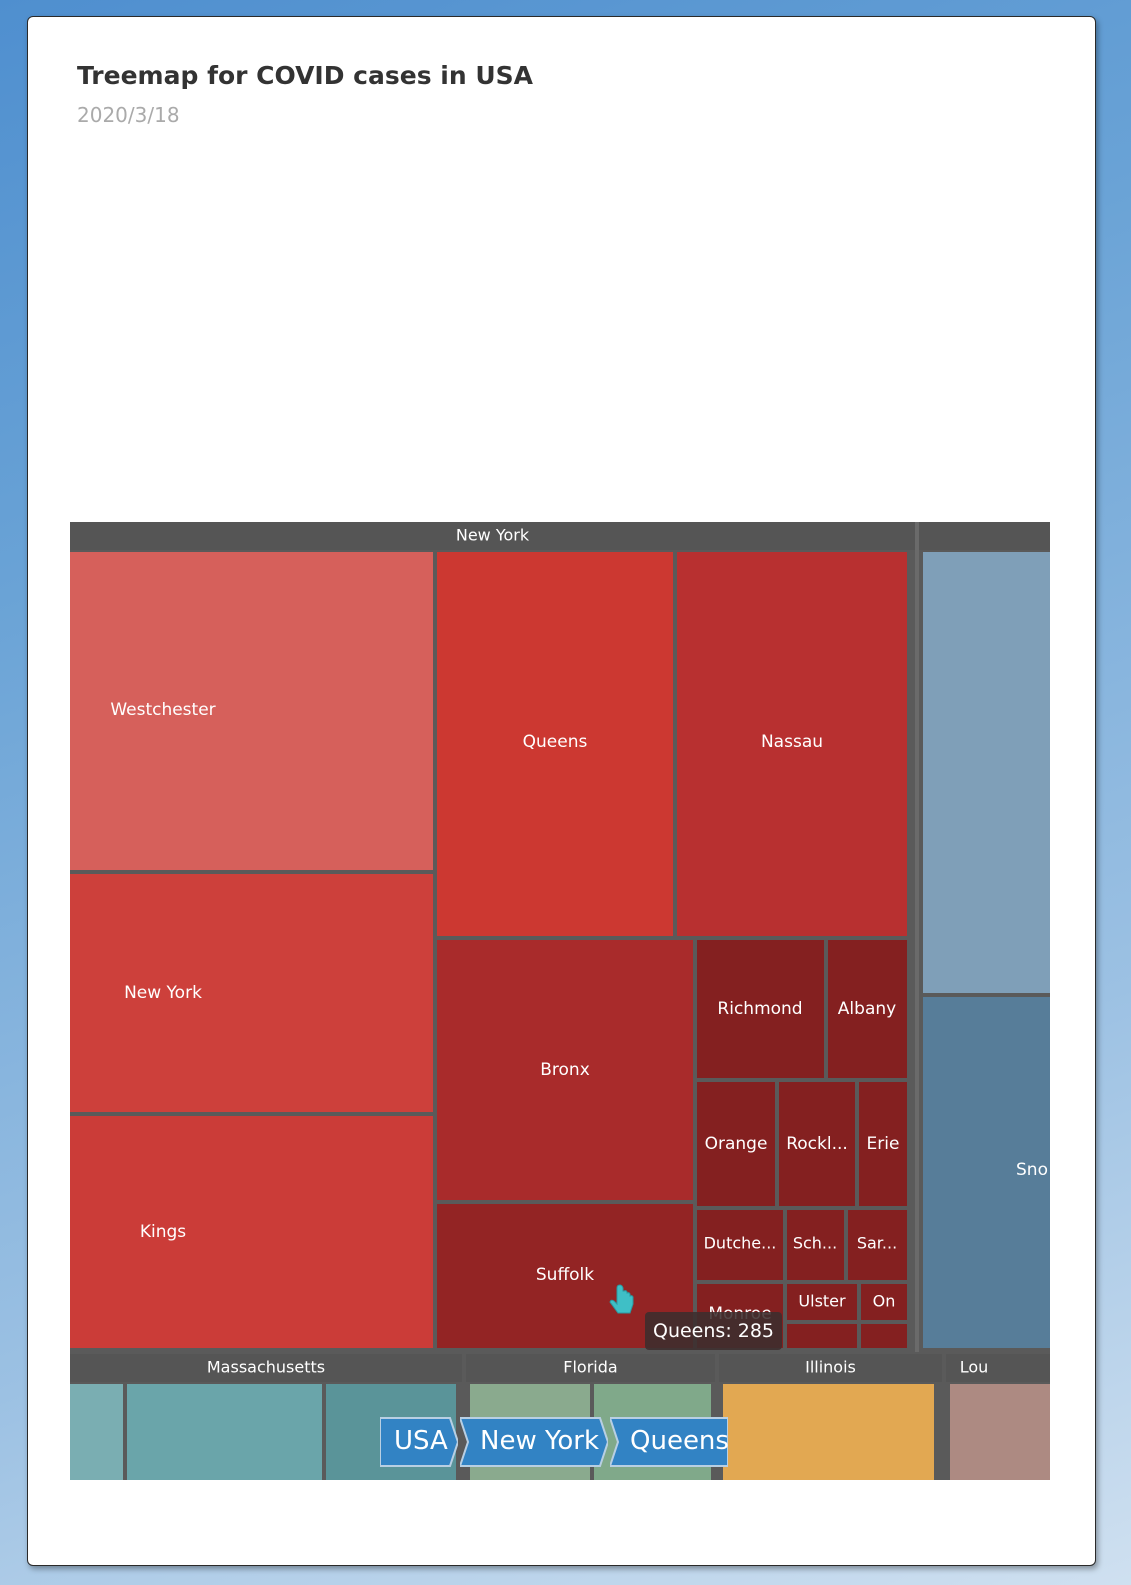 This screenshot has width=1131, height=1585. Describe the element at coordinates (162, 710) in the screenshot. I see `cell-label-westchester: Westchester` at that location.